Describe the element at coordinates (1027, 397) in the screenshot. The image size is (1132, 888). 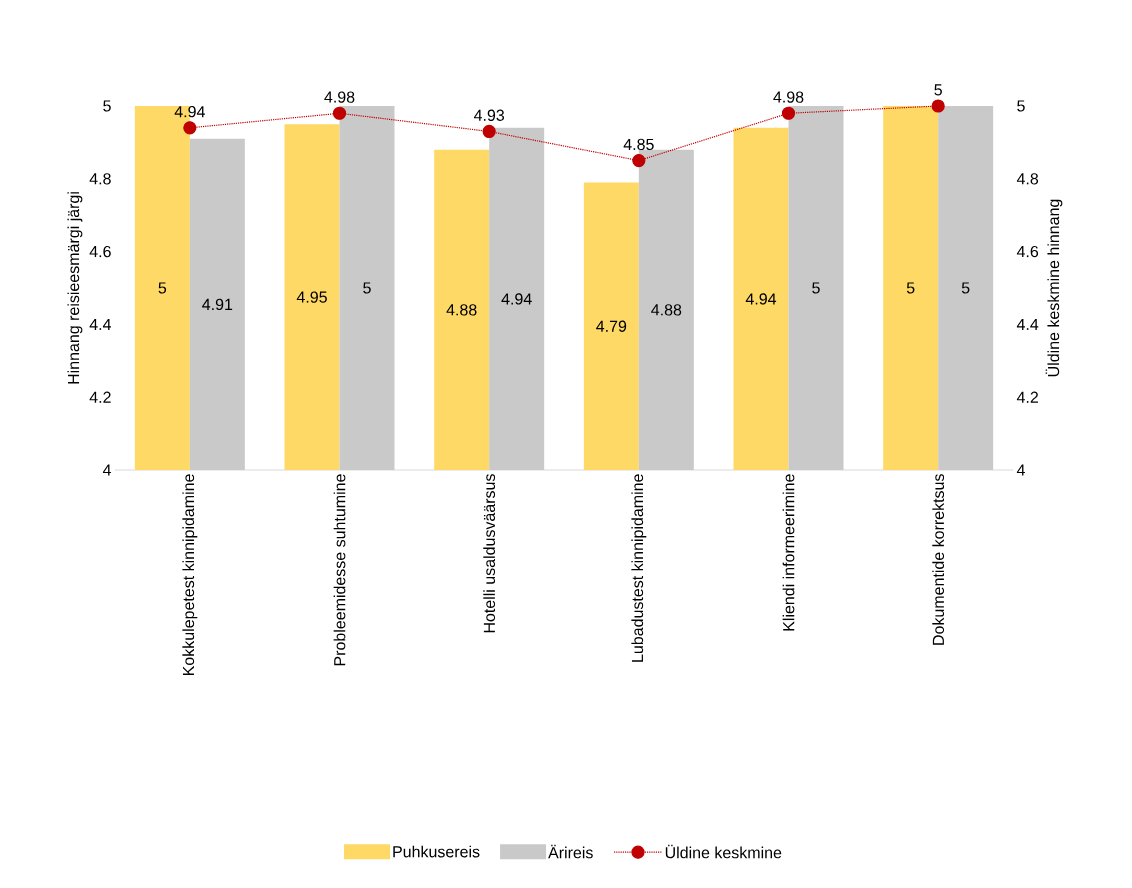
I see `y2-tick-label: 4.2` at that location.